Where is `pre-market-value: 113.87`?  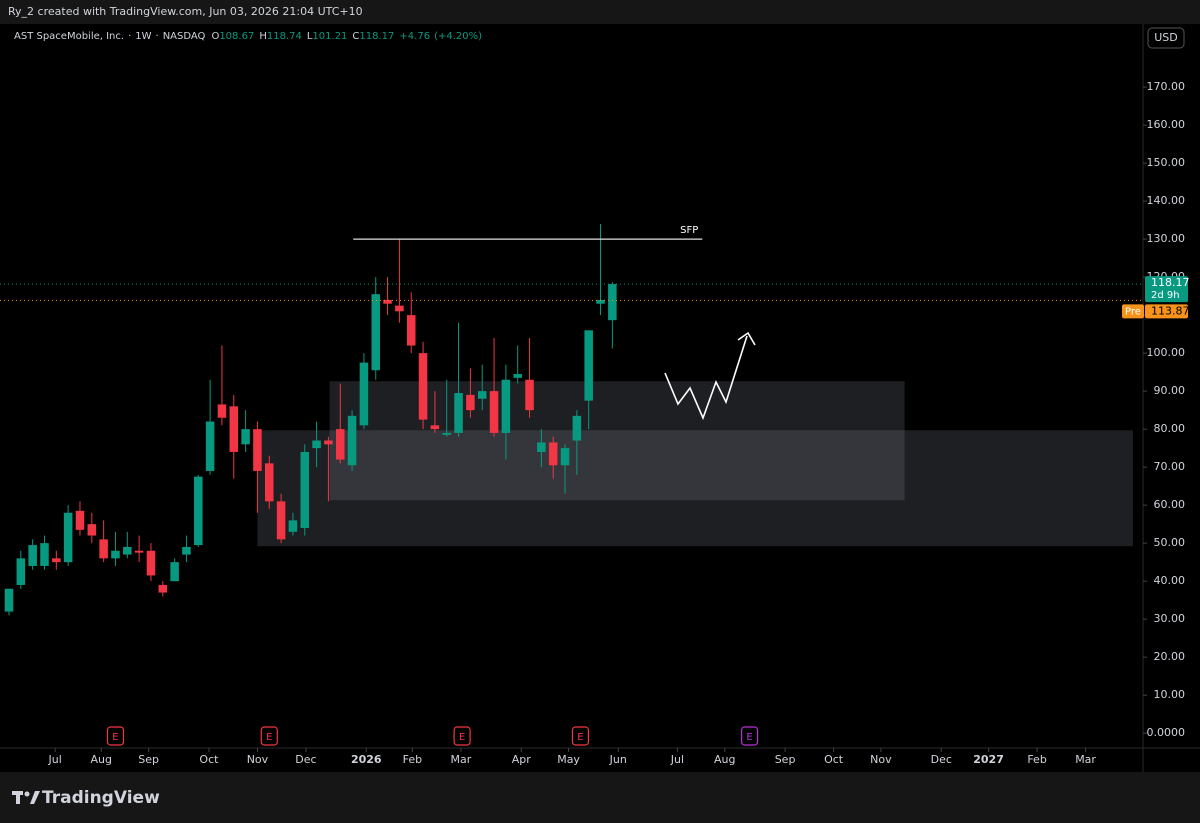 pre-market-value: 113.87 is located at coordinates (1170, 310).